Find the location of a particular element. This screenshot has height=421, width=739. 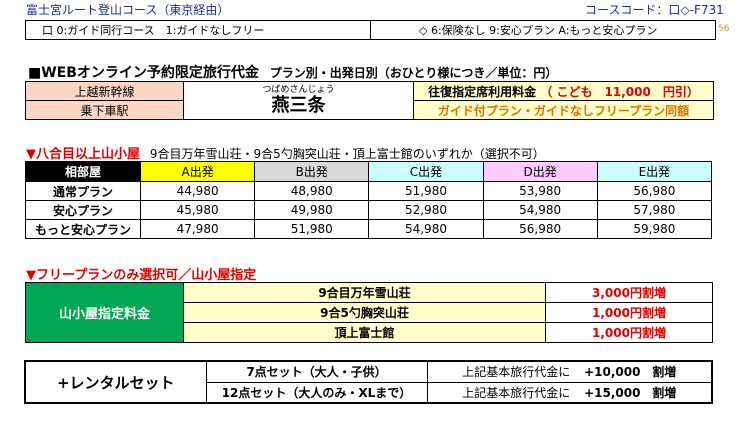

line-name: 上越新幹線 is located at coordinates (104, 91).